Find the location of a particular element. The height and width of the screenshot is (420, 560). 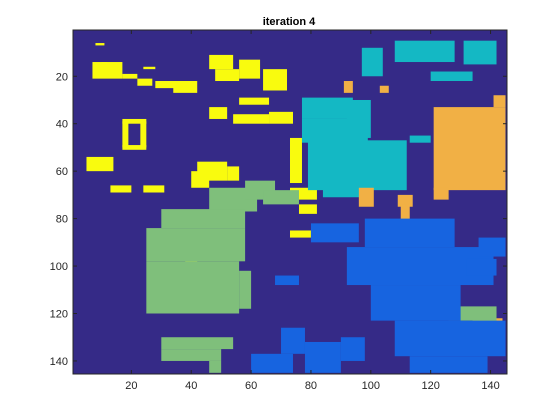

y-tick-label: 40 is located at coordinates (62, 125).